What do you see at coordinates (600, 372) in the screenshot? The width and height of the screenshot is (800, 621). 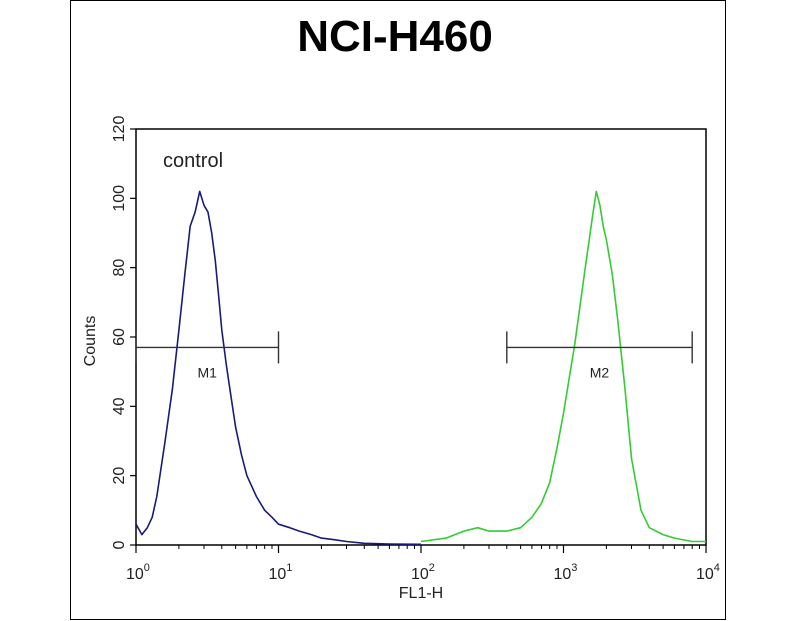 I see `gate-m2-label: M2` at bounding box center [600, 372].